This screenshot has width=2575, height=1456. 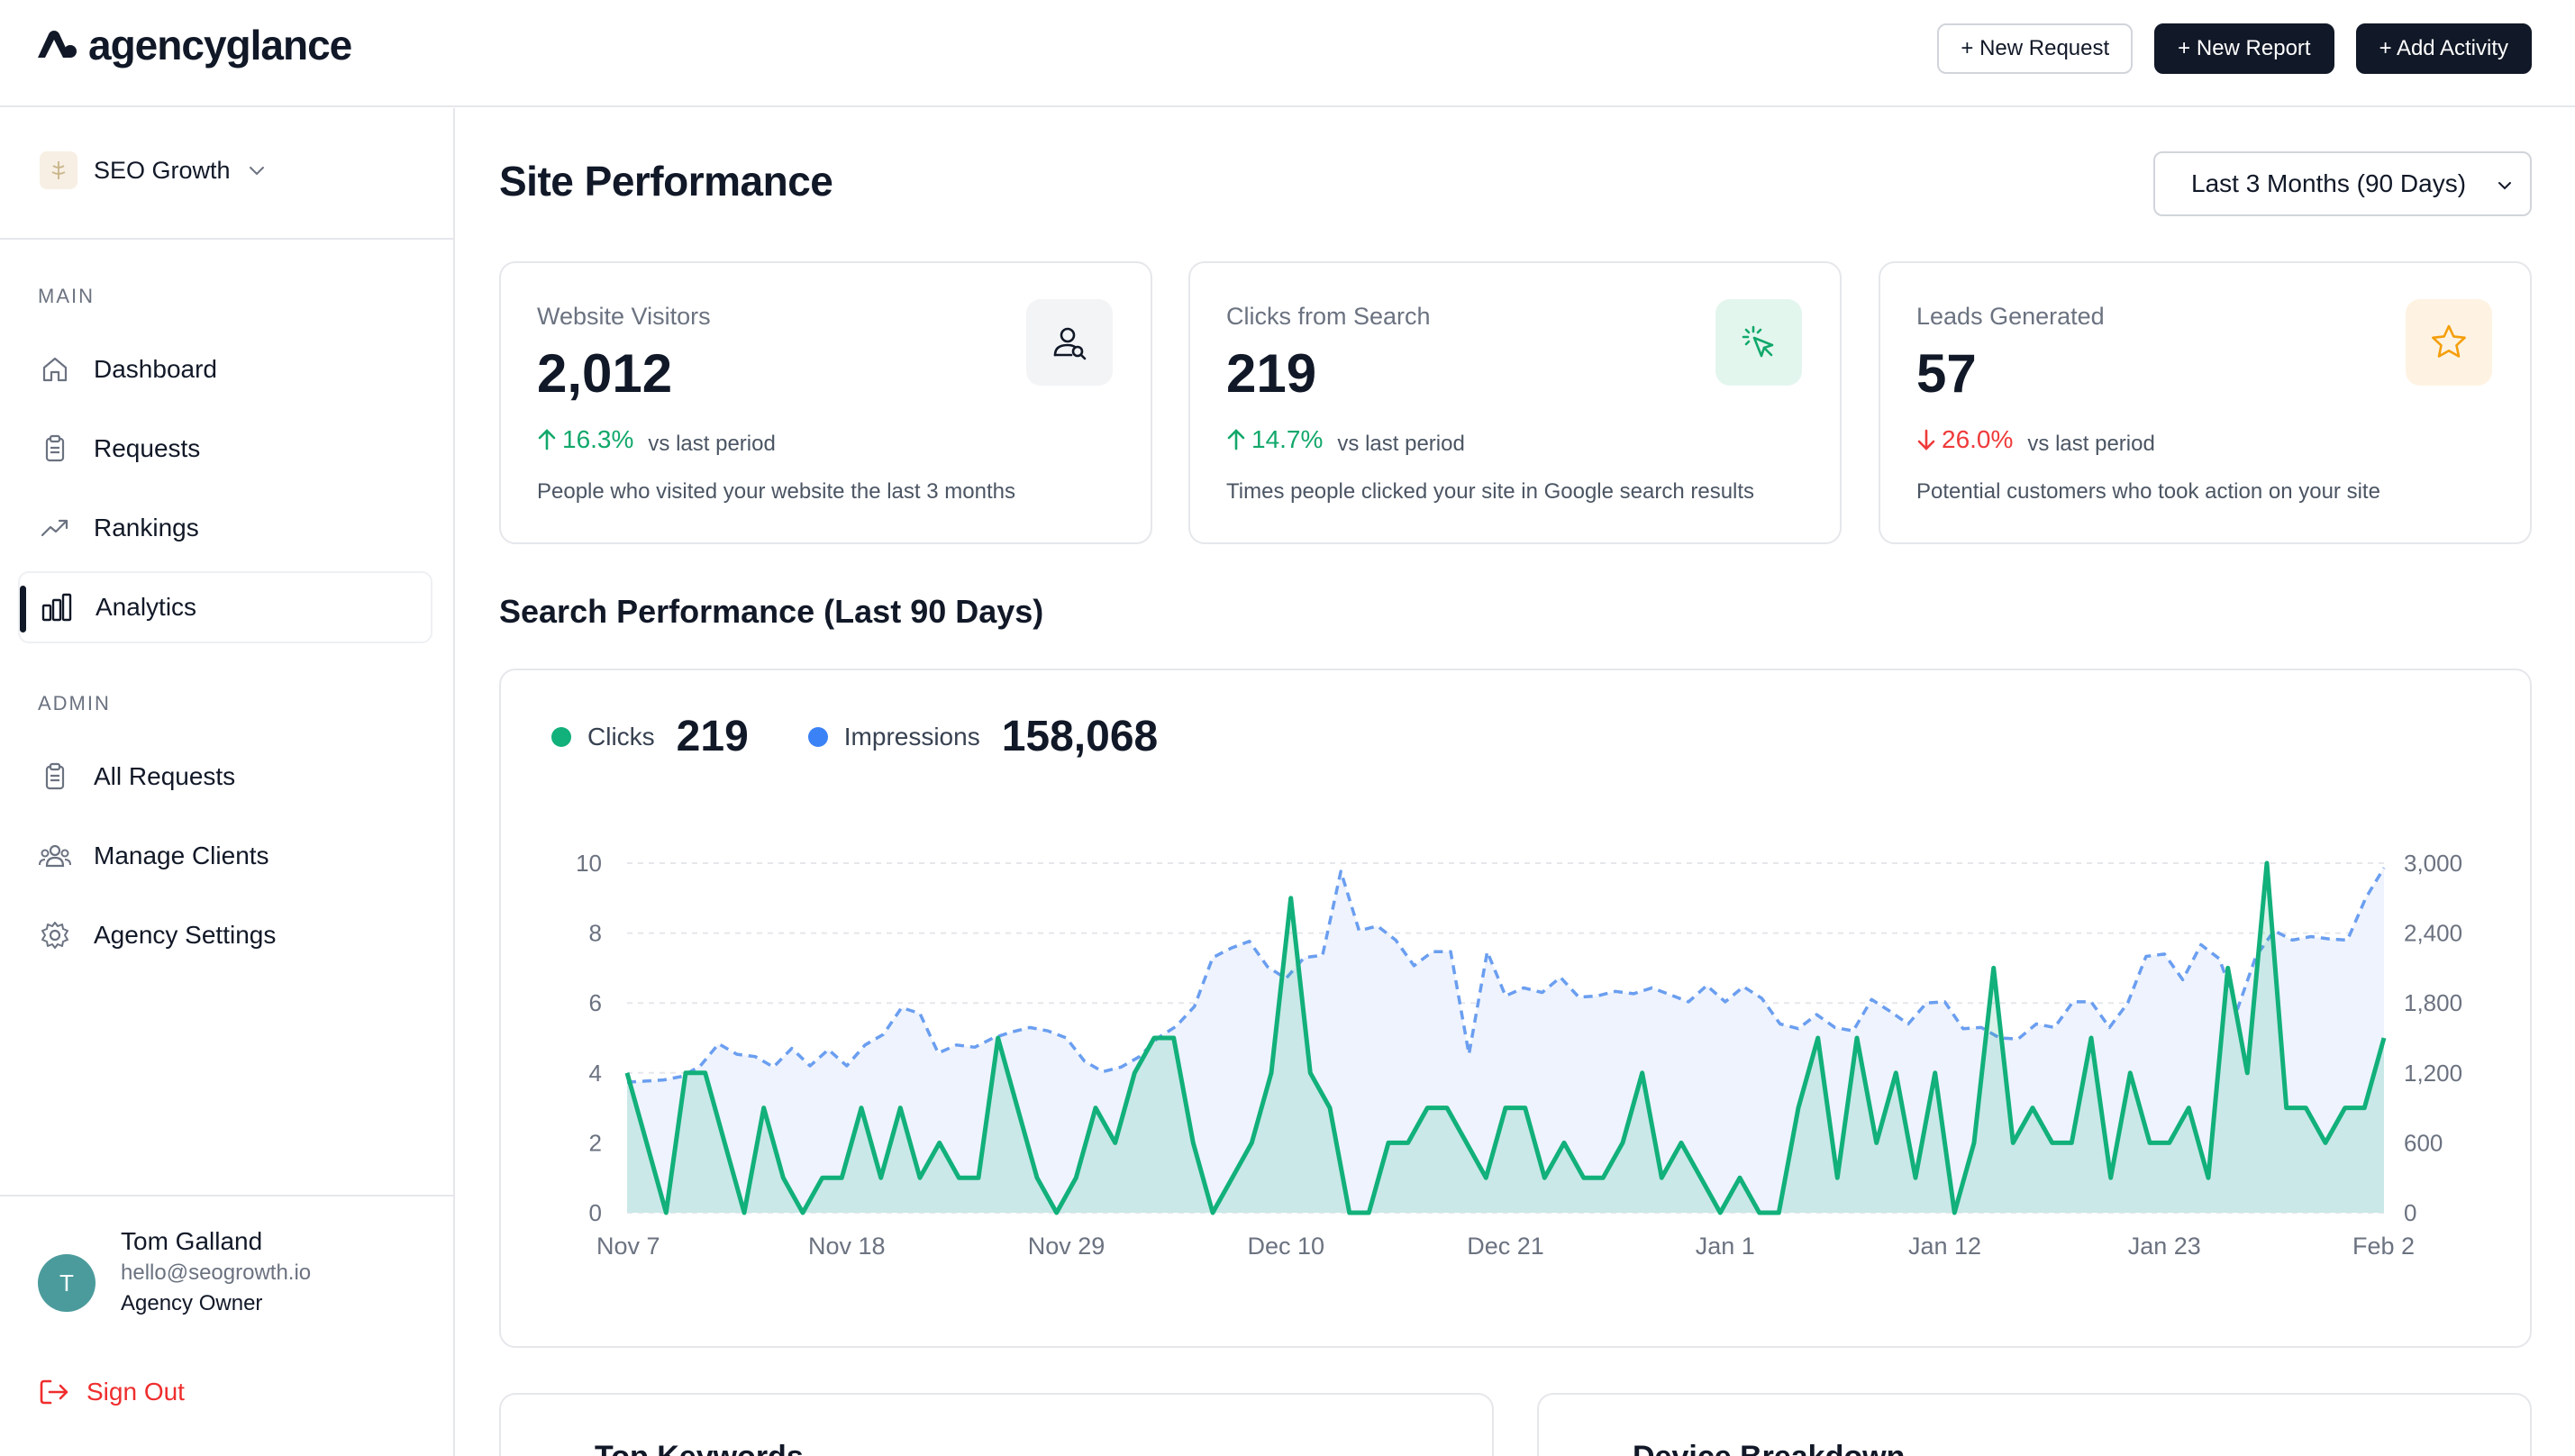 I want to click on legend-value-clicks: 219, so click(x=712, y=737).